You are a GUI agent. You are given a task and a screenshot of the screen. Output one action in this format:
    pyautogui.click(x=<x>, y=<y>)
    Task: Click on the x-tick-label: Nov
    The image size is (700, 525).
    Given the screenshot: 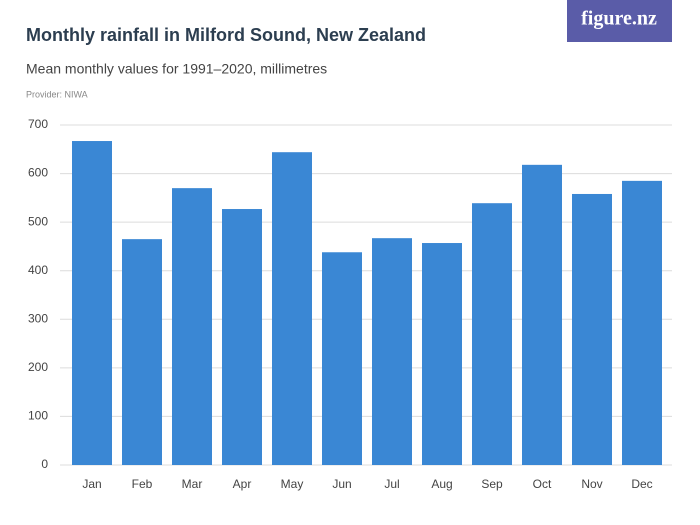 What is the action you would take?
    pyautogui.click(x=591, y=484)
    